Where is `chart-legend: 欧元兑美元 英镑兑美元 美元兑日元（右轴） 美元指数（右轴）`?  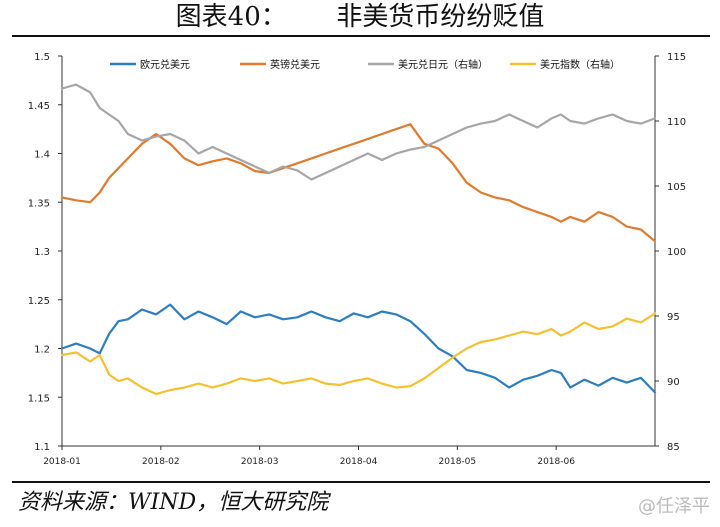 chart-legend: 欧元兑美元 英镑兑美元 美元兑日元（右轴） 美元指数（右轴） is located at coordinates (365, 64).